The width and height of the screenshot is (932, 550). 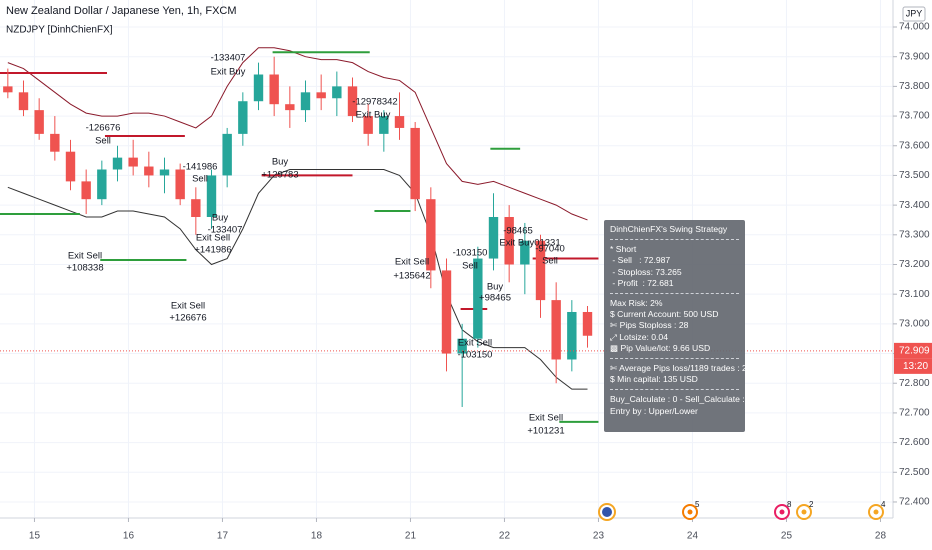 What do you see at coordinates (654, 410) in the screenshot?
I see `line: Entry by : Upper/Lower` at bounding box center [654, 410].